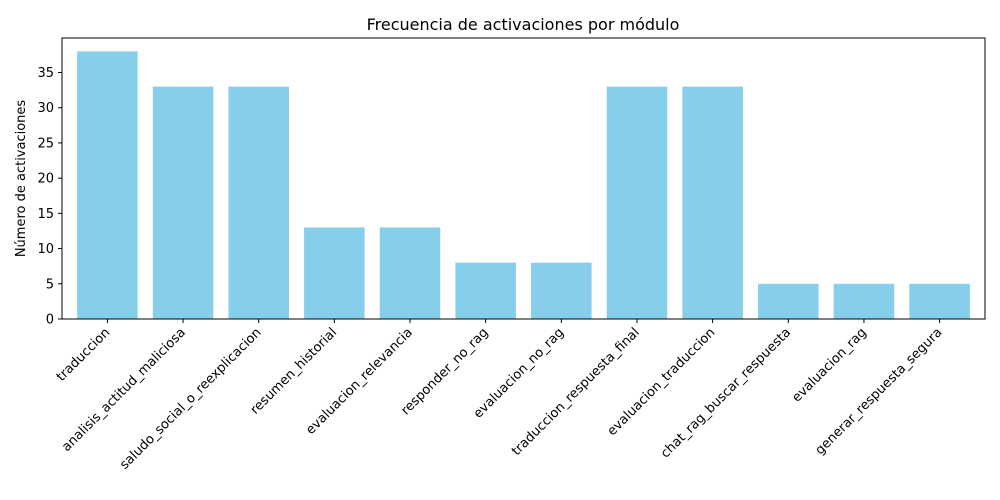 The height and width of the screenshot is (500, 1000). I want to click on bar-responder-no-rag, so click(485, 290).